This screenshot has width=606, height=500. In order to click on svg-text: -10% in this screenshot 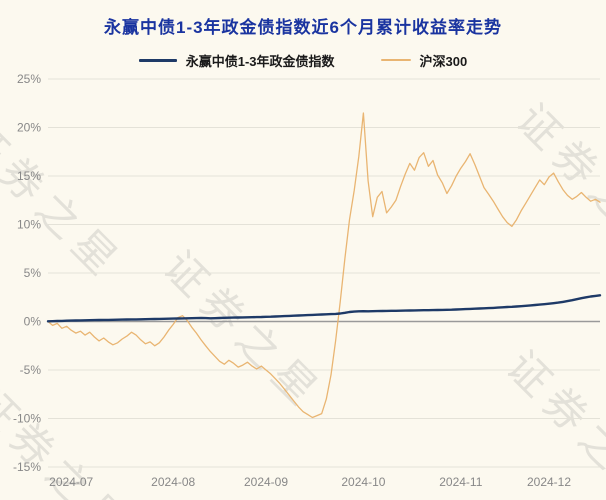, I will do `click(27, 419)`.